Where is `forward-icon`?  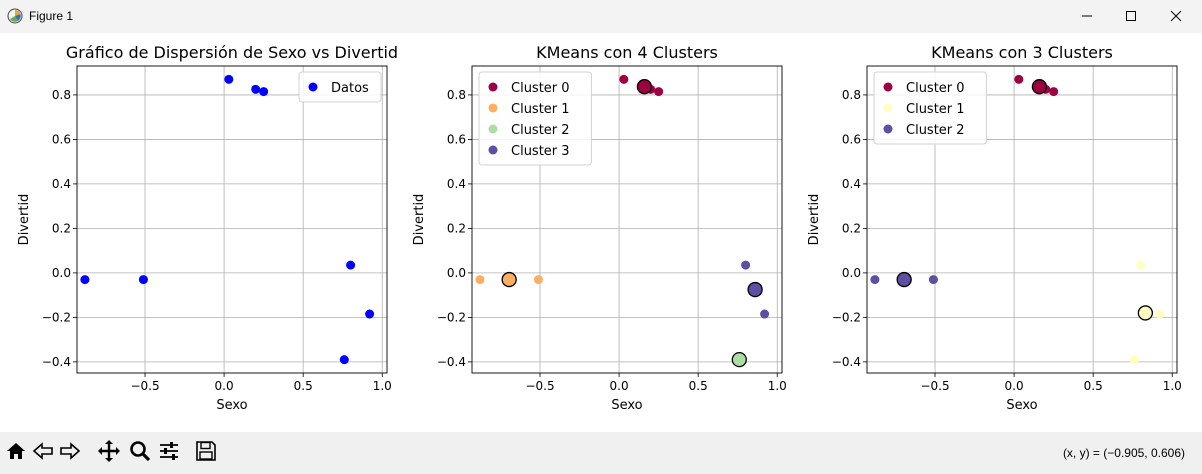 forward-icon is located at coordinates (70, 453).